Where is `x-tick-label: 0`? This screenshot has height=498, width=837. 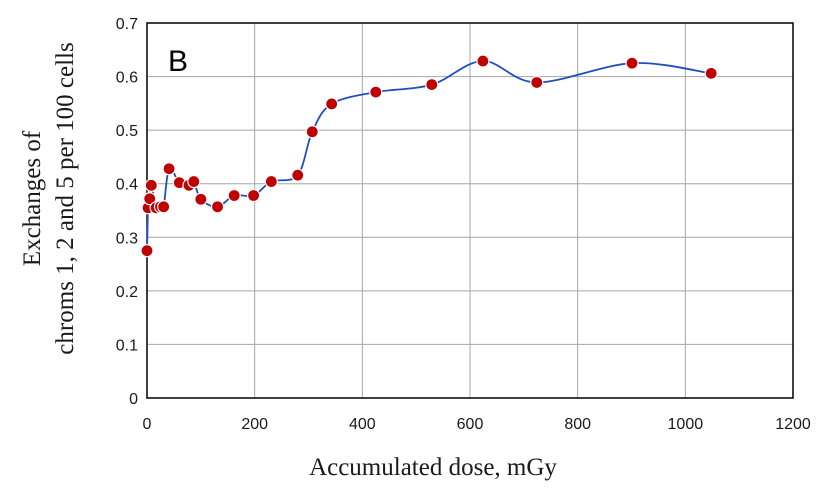 x-tick-label: 0 is located at coordinates (147, 424).